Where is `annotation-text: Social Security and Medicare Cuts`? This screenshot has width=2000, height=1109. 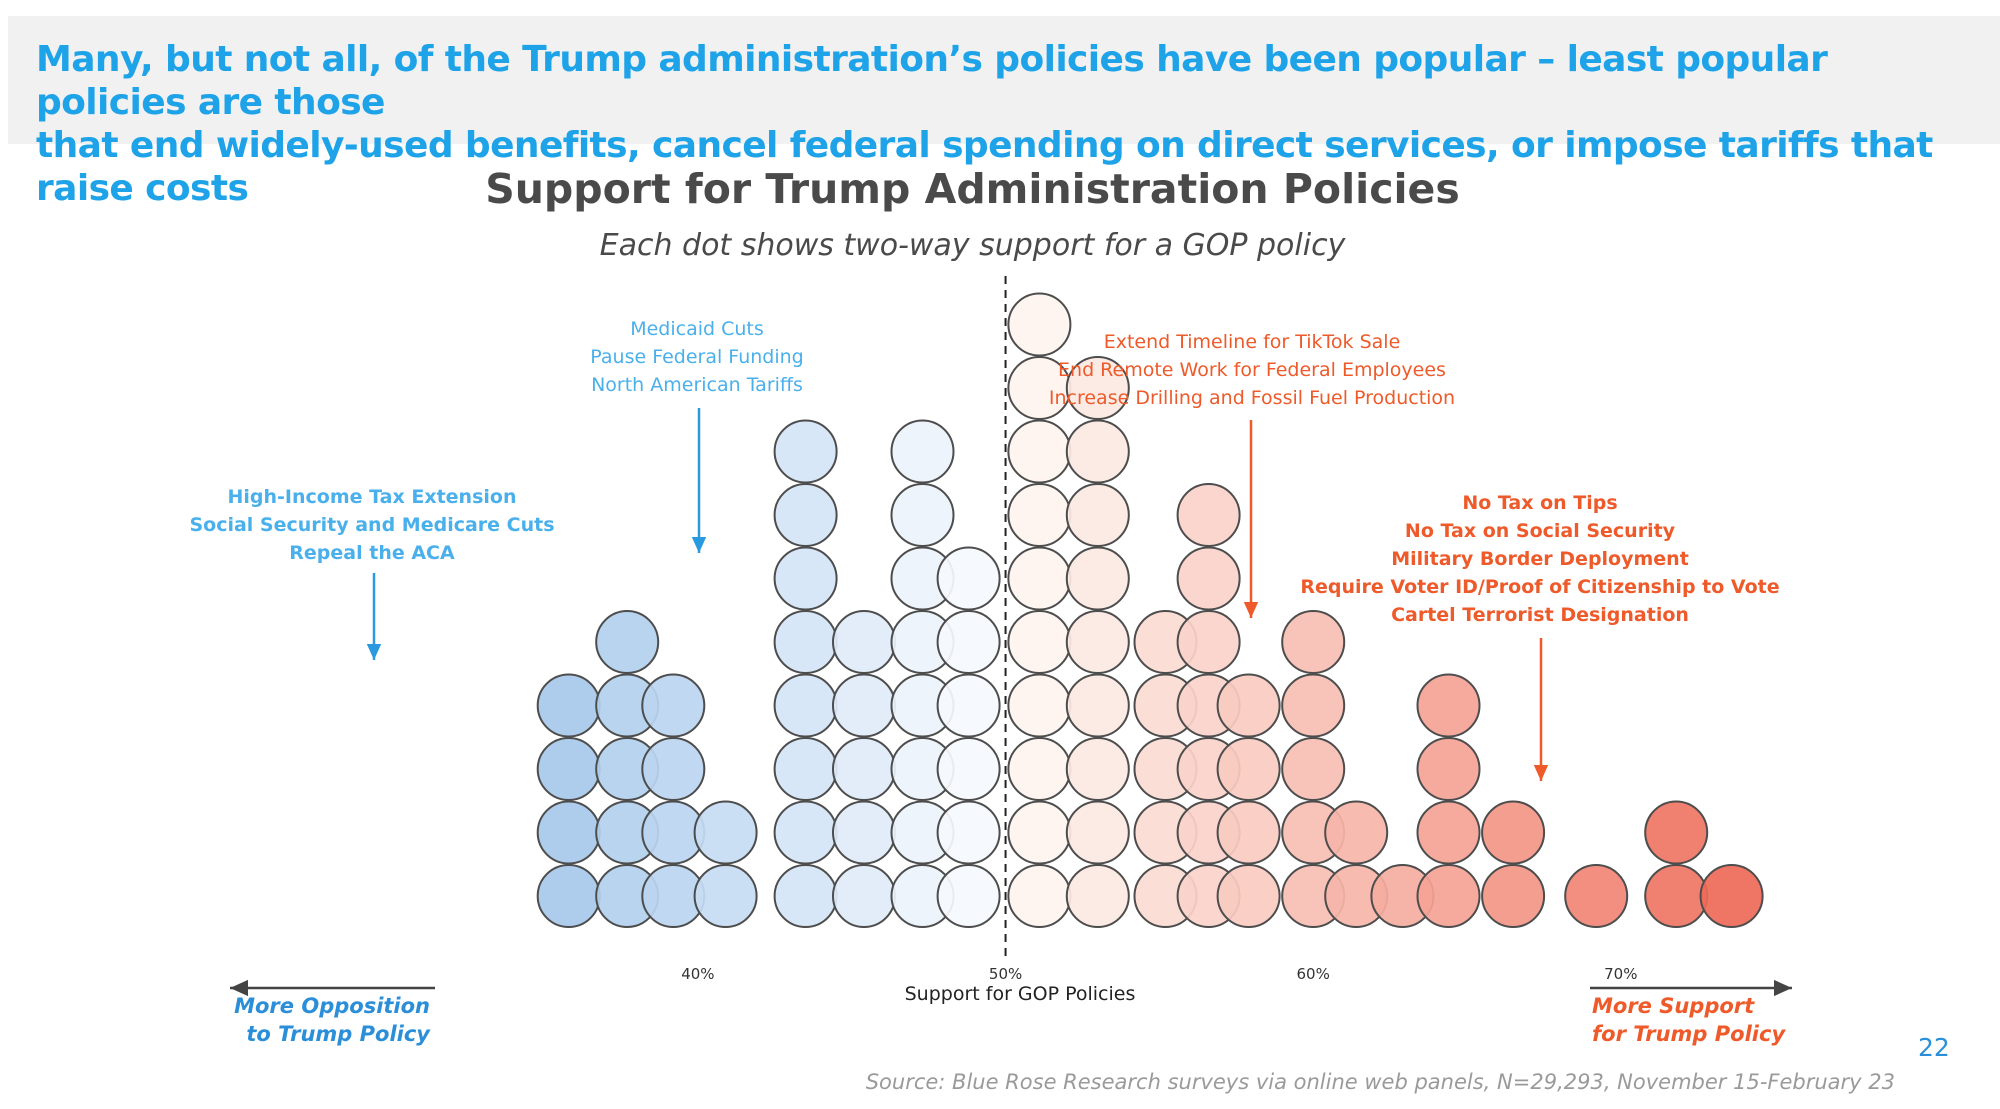
annotation-text: Social Security and Medicare Cuts is located at coordinates (372, 525).